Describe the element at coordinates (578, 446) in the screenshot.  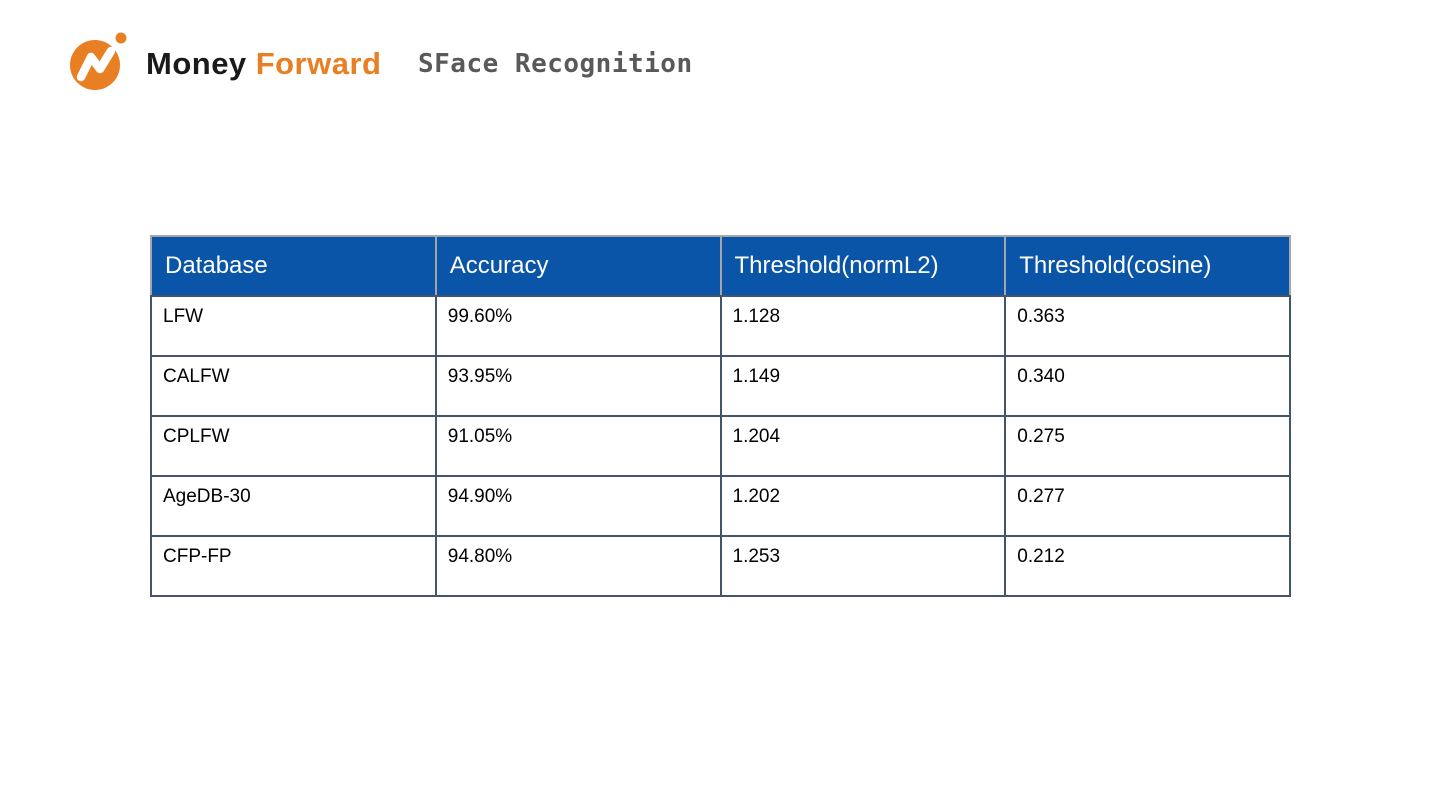
I see `table-cell: 91.05%` at that location.